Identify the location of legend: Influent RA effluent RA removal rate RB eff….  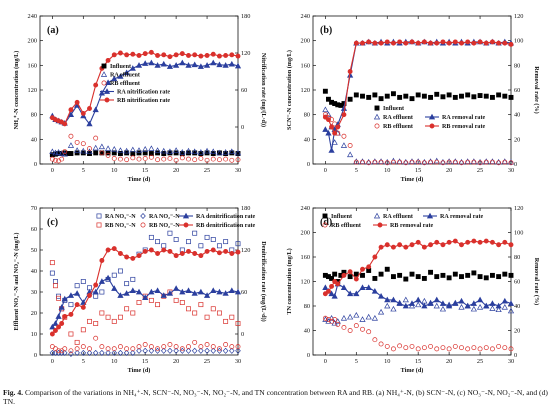
(403, 220).